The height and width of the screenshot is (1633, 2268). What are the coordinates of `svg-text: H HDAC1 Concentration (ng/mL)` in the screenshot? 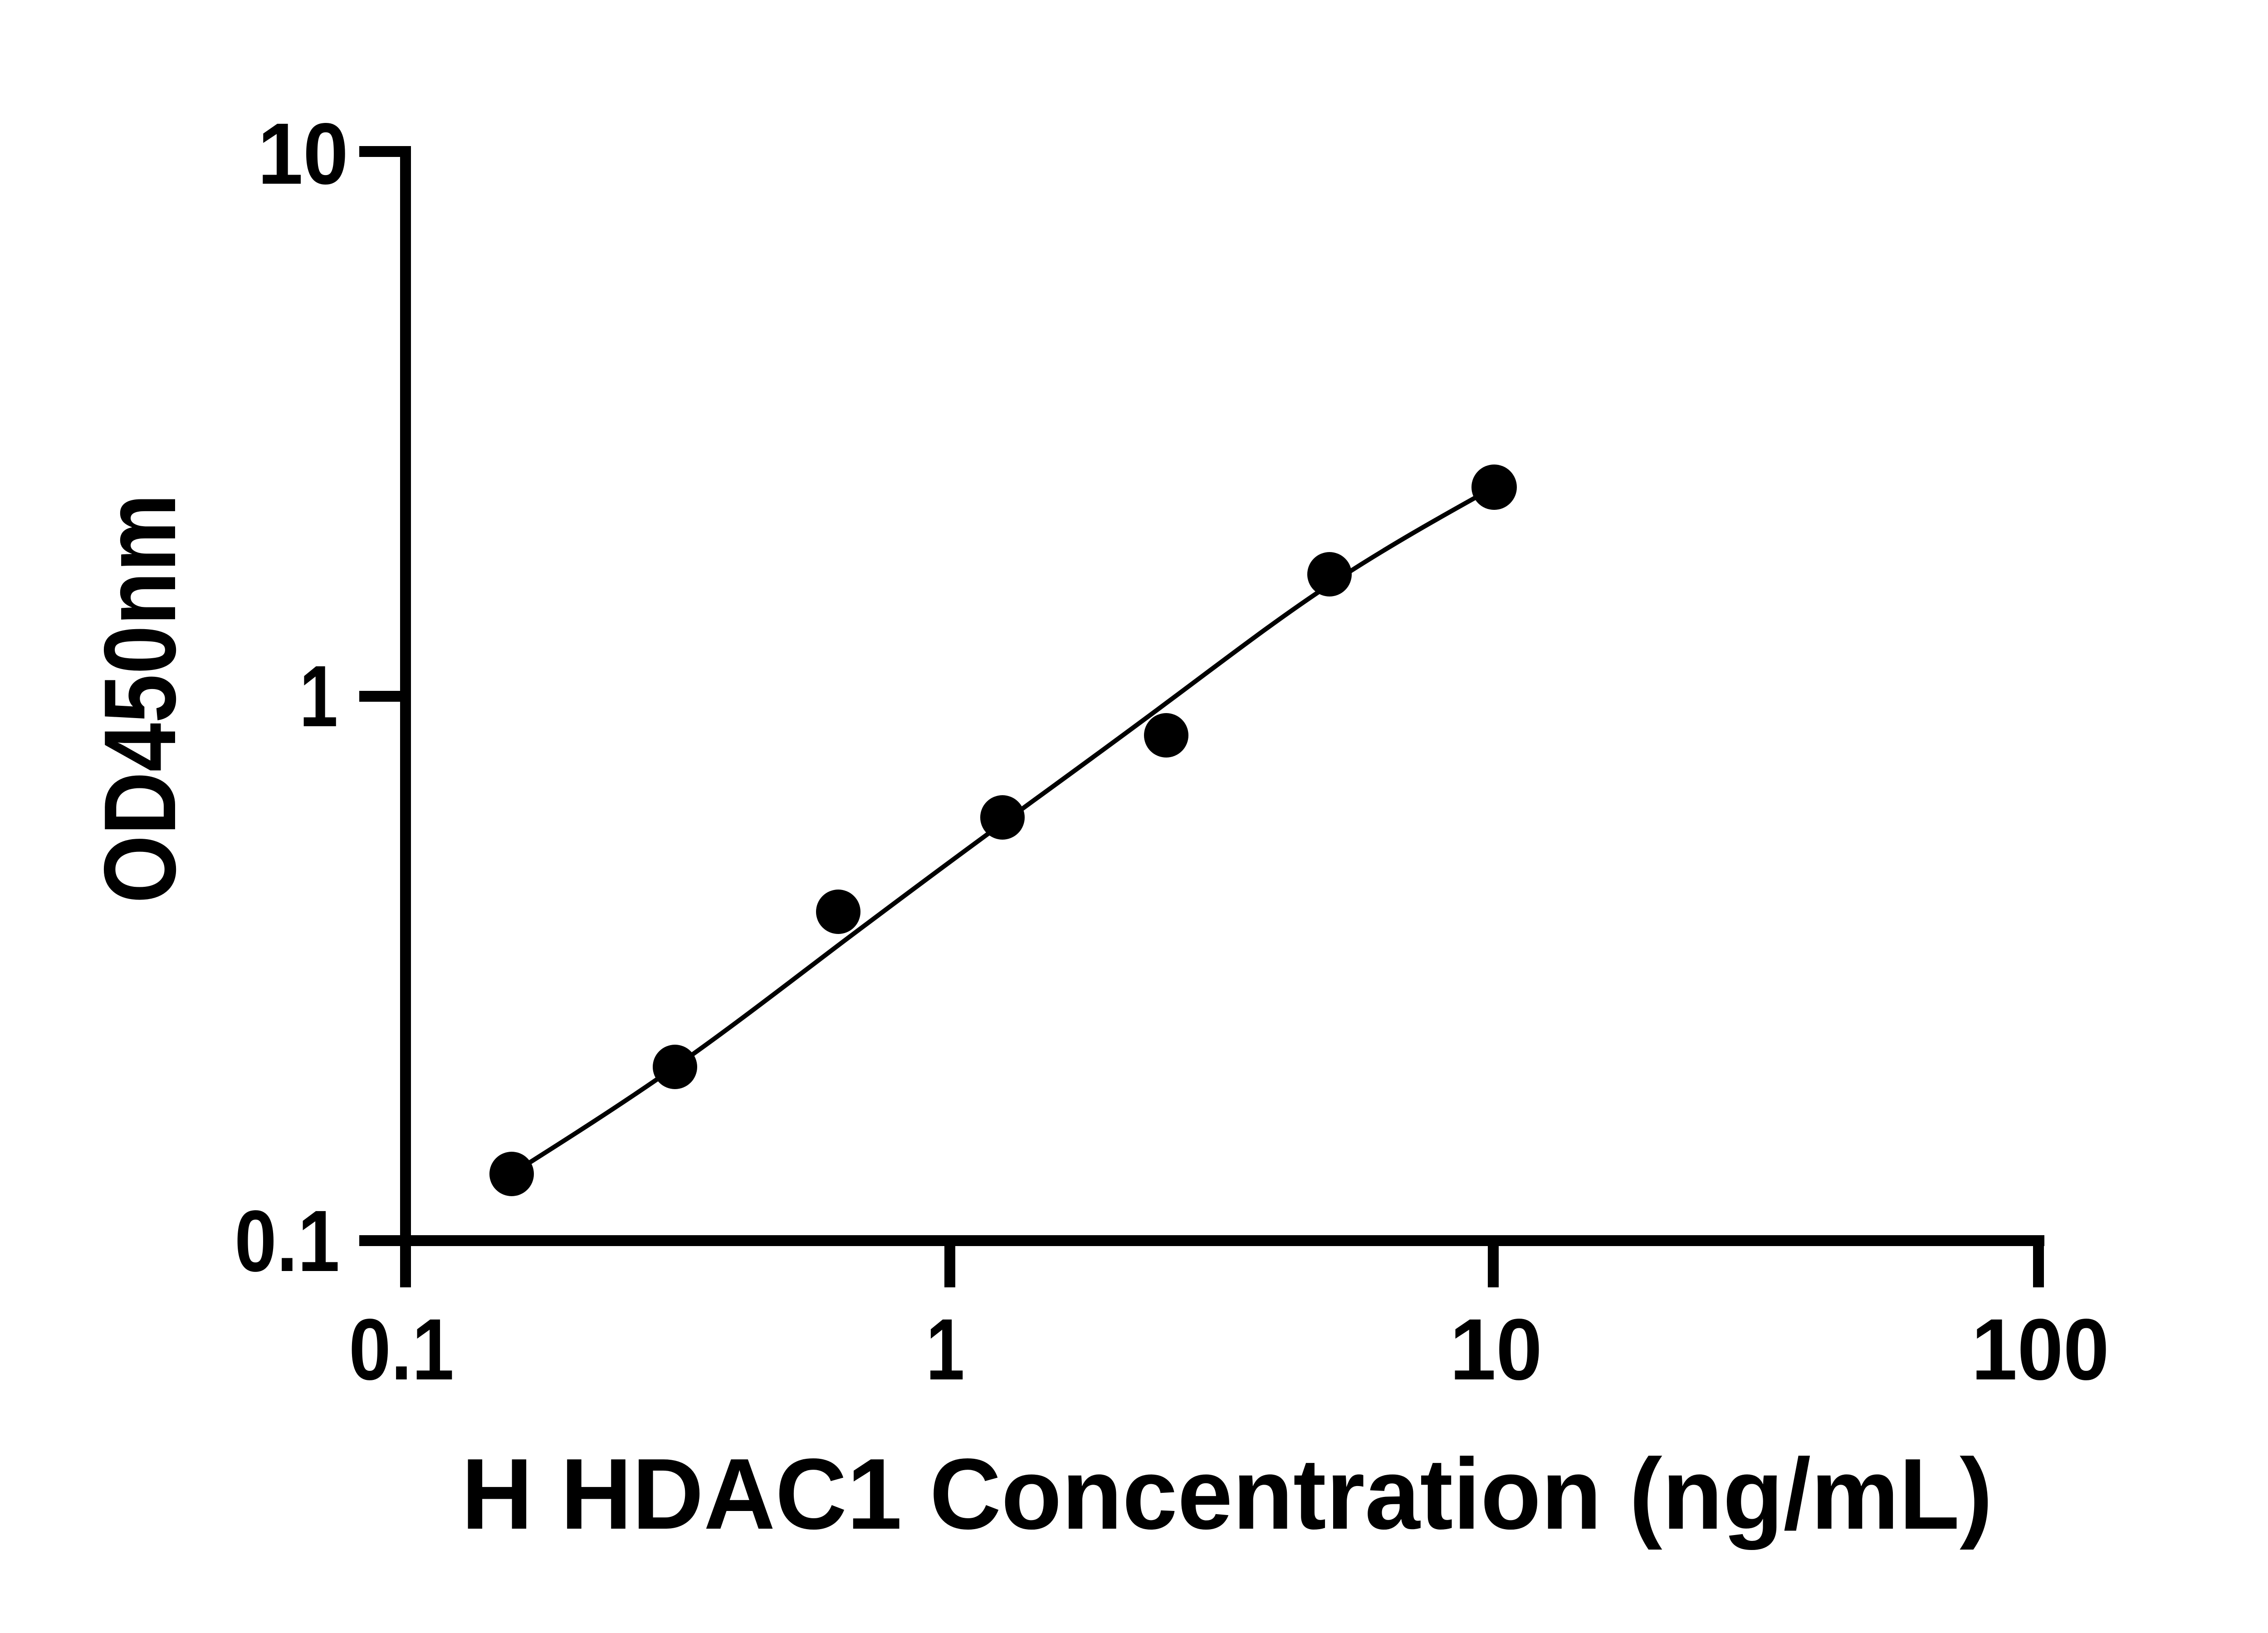 It's located at (1227, 1494).